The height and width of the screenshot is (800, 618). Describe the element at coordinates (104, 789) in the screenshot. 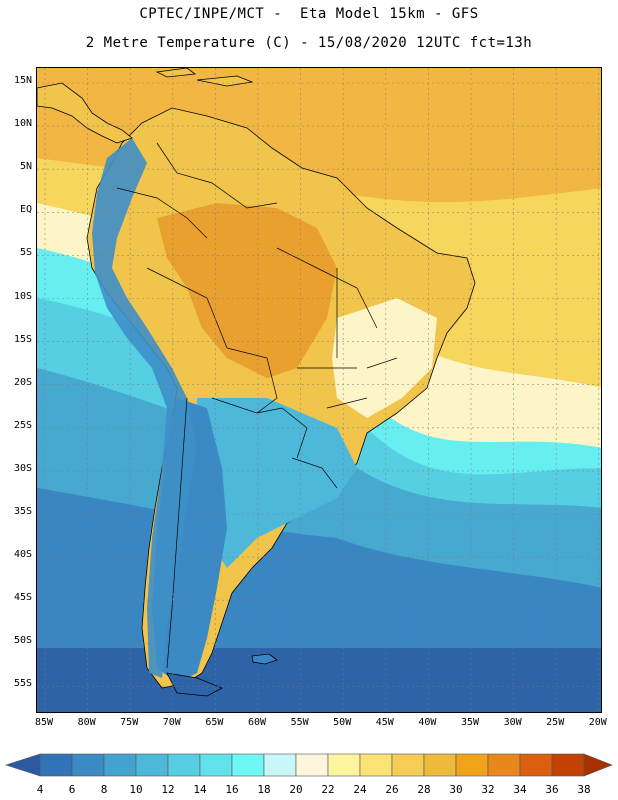

I see `colorbar-label: 8` at that location.